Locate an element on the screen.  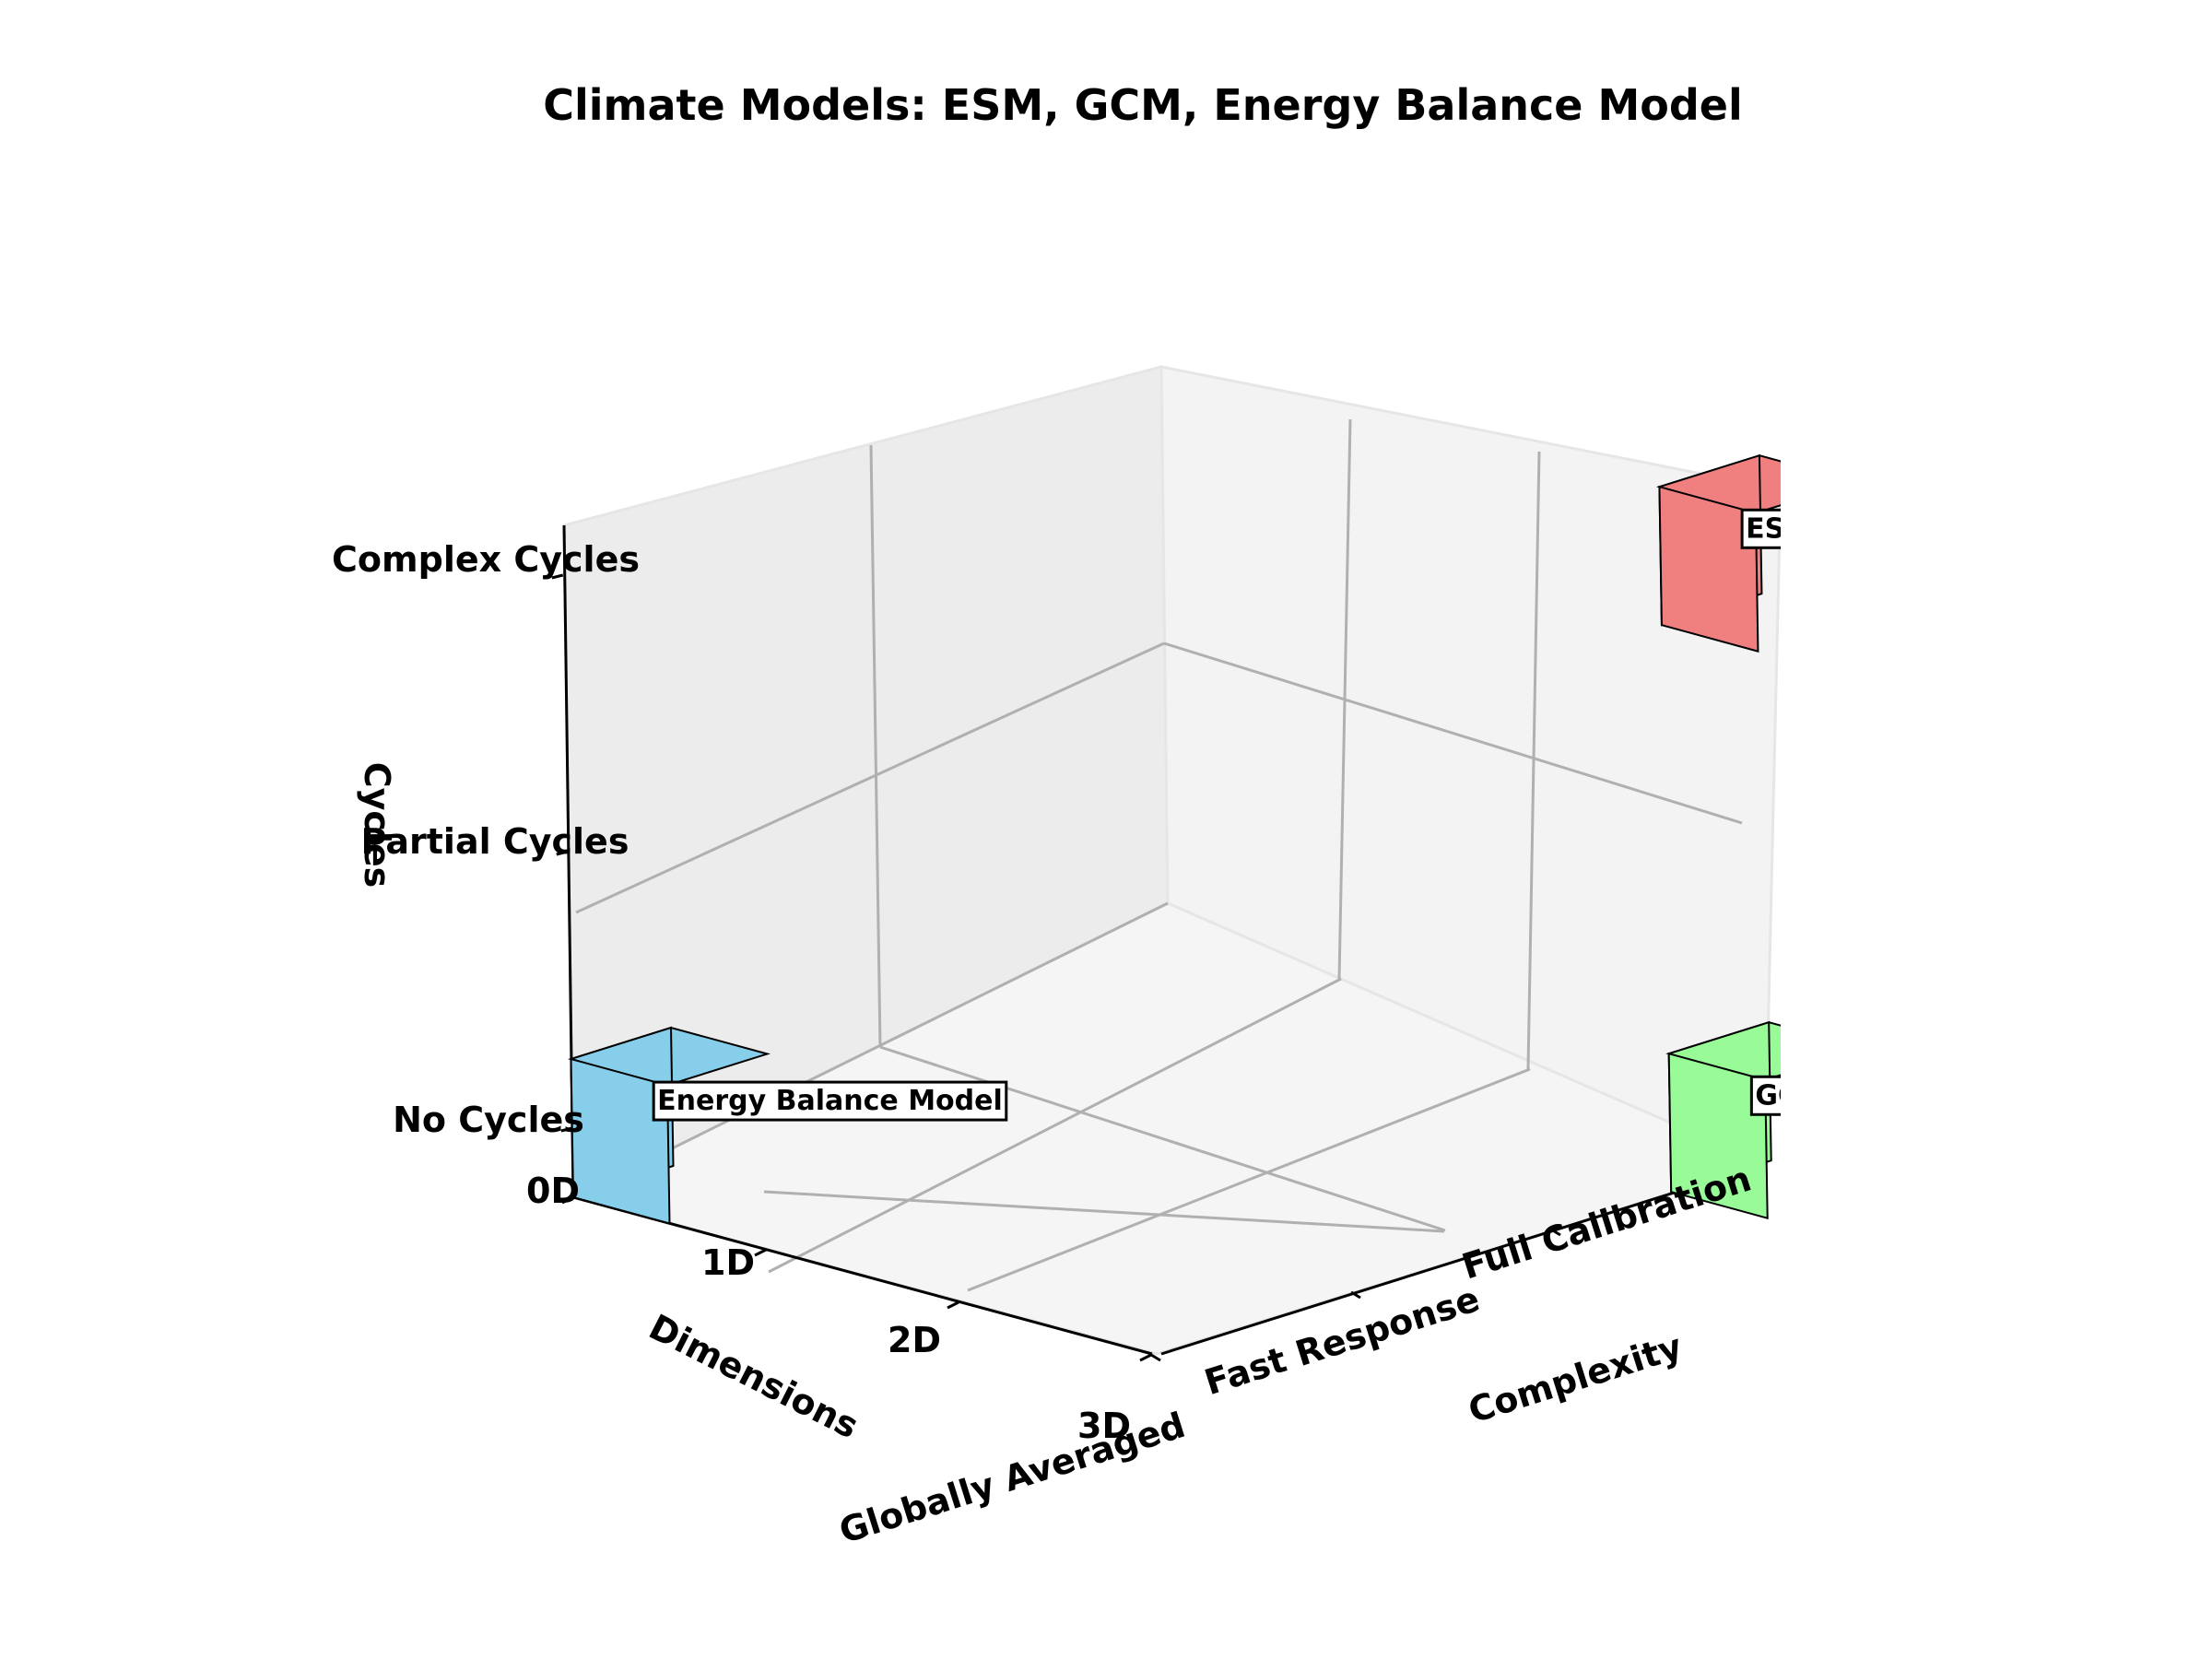
z-tick-label: Complex Cycles is located at coordinates (486, 559).